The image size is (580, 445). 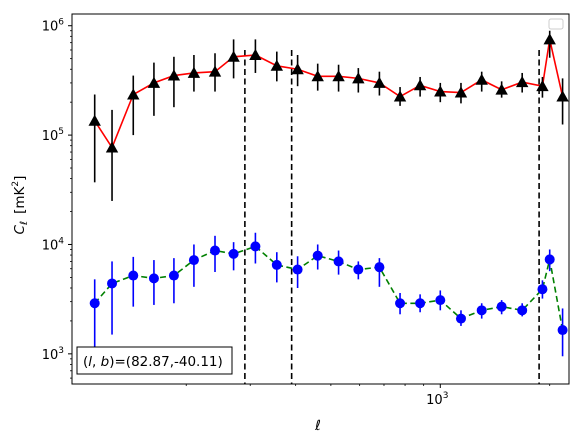 I want to click on y-tick-label: 103, so click(x=53, y=354).